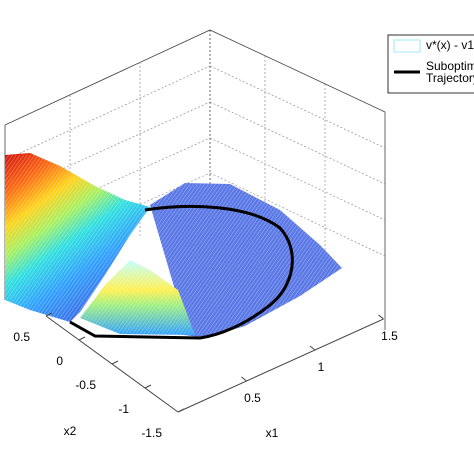 This screenshot has height=474, width=474. I want to click on trajectory, so click(181, 272).